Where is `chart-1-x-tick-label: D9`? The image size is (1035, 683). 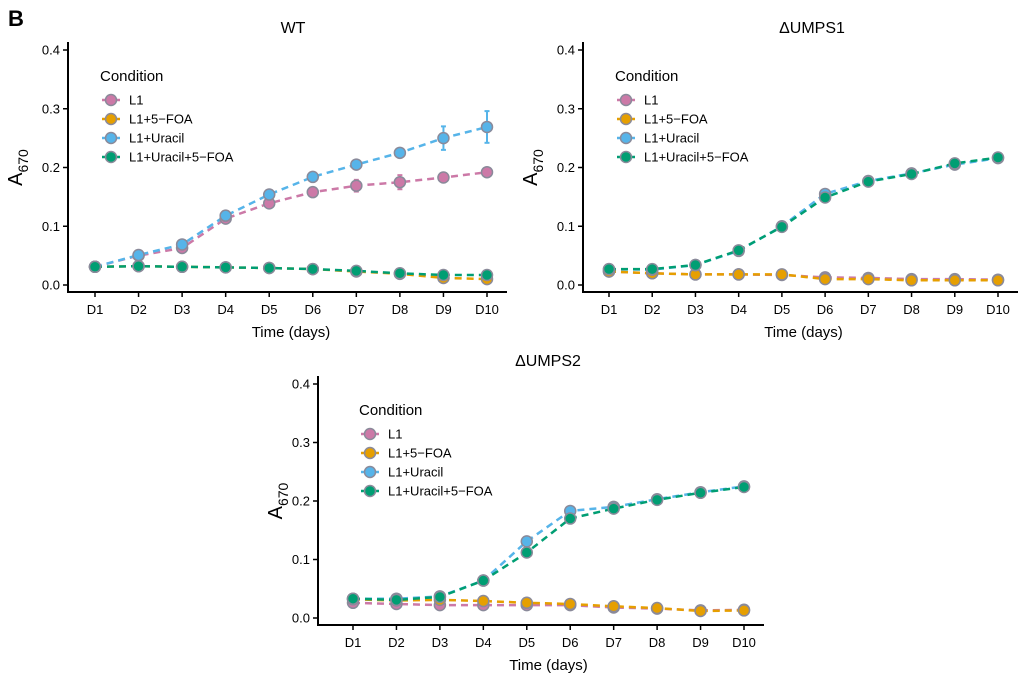
chart-1-x-tick-label: D9 is located at coordinates (954, 309).